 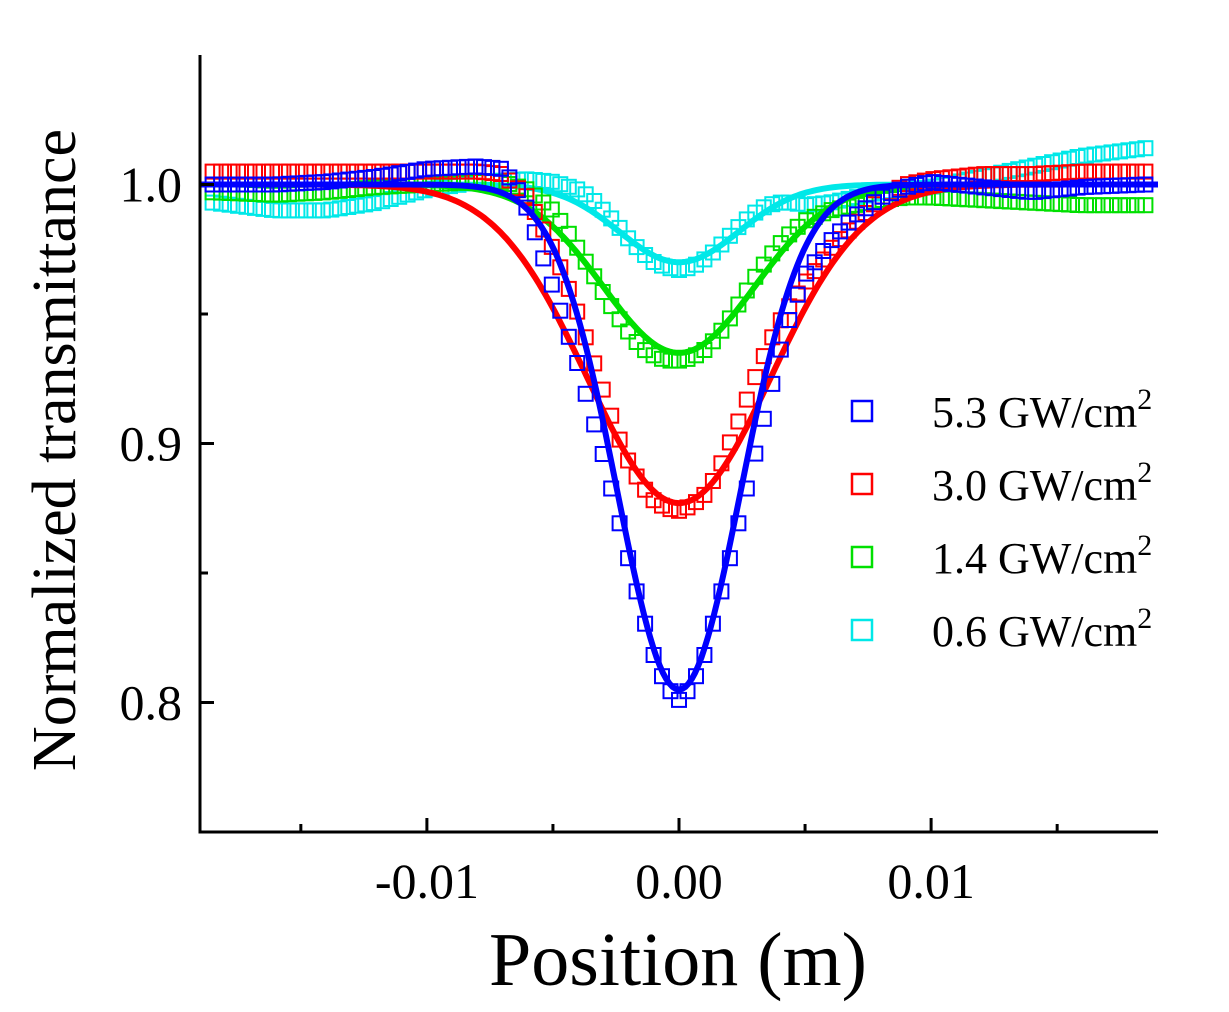 I want to click on legend: 5.3 GW/cm2 3.0 GW/cm2 1.4 GW/cm2 0.6 GW/cm2, so click(x=1001, y=519).